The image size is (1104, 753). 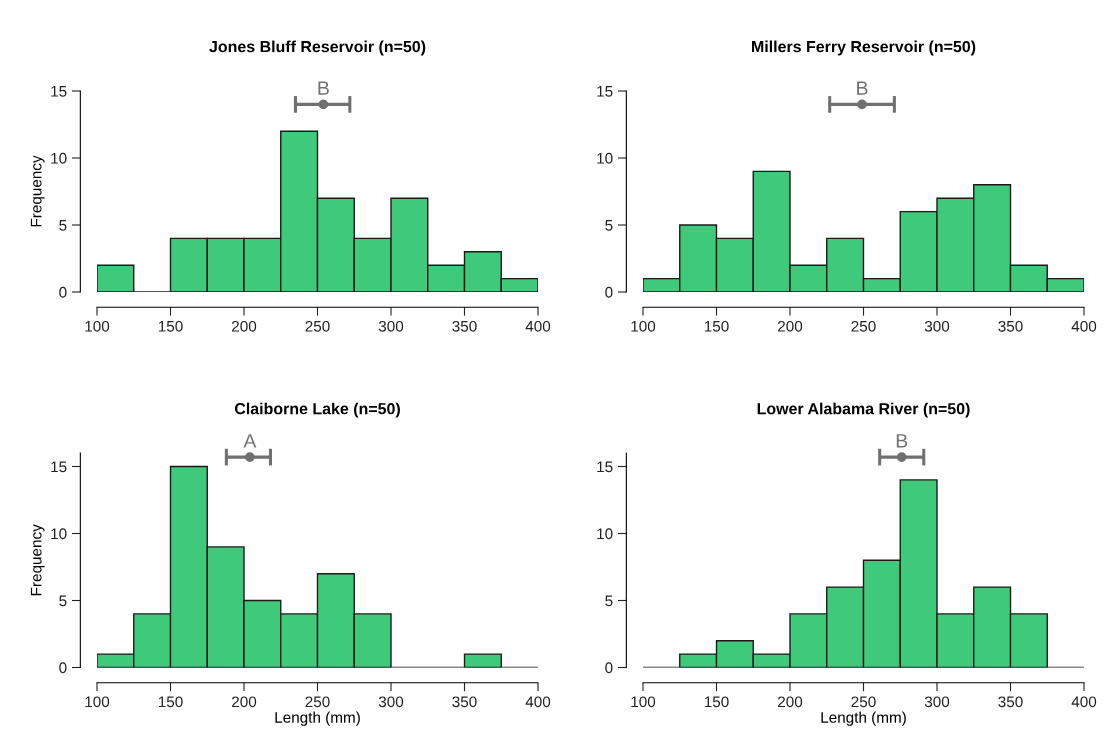 What do you see at coordinates (250, 441) in the screenshot?
I see `annotation: A` at bounding box center [250, 441].